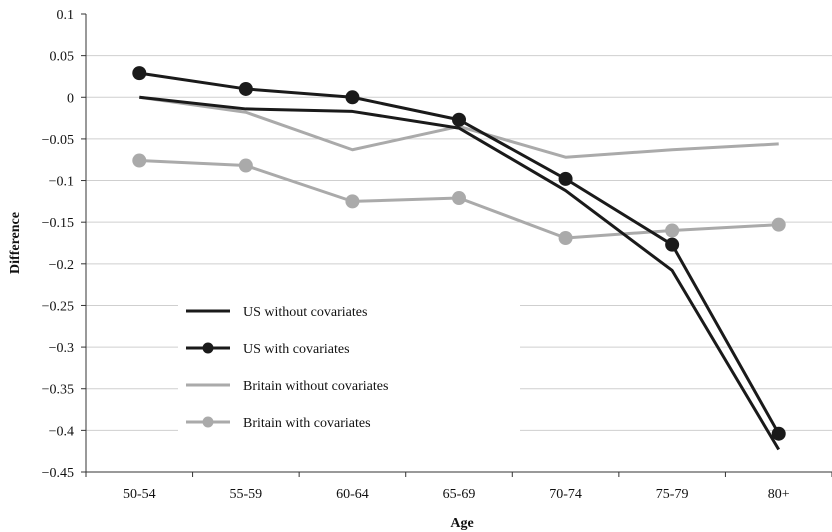 This screenshot has height=532, width=832. I want to click on x-tick-label: 75-79, so click(672, 494).